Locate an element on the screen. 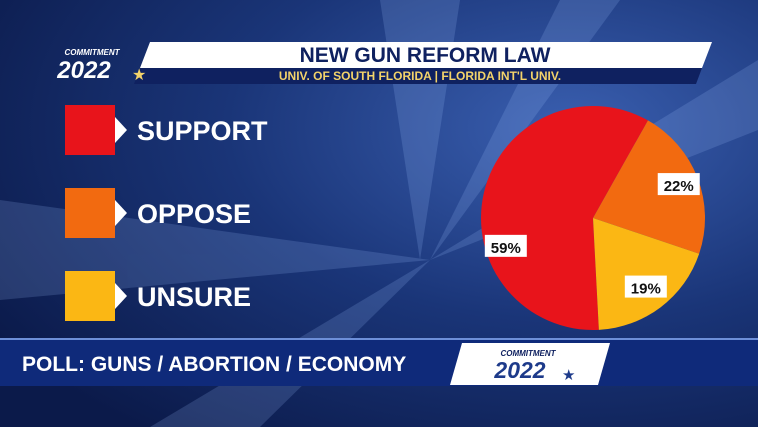  legend-label: OPPOSE is located at coordinates (194, 214).